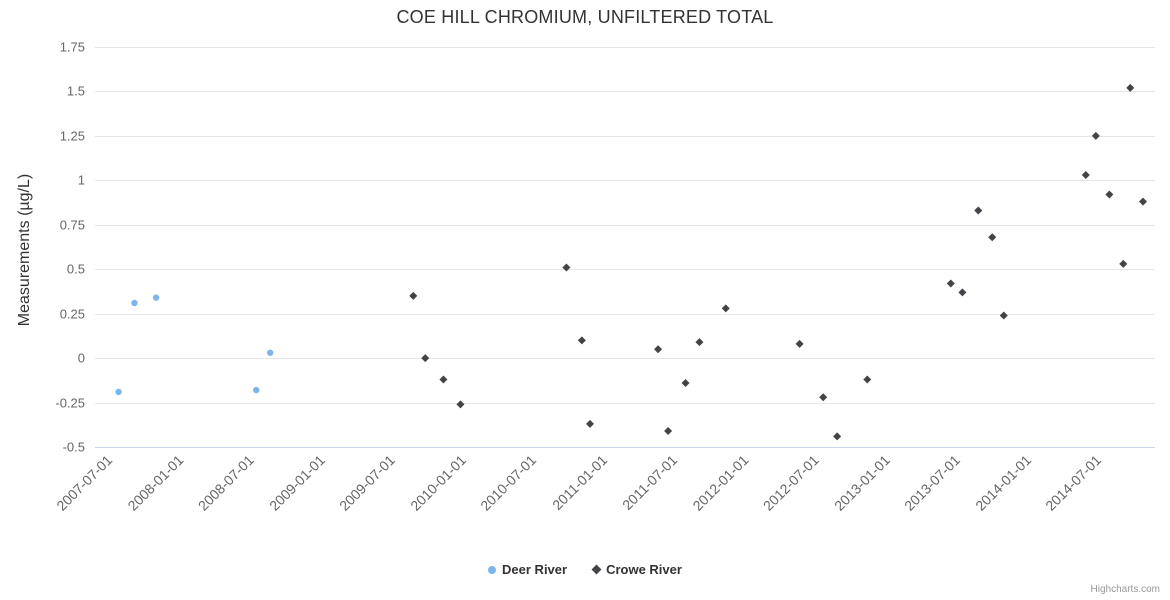 This screenshot has width=1170, height=600. Describe the element at coordinates (76, 91) in the screenshot. I see `y-axis-tick-label: 1.5` at that location.